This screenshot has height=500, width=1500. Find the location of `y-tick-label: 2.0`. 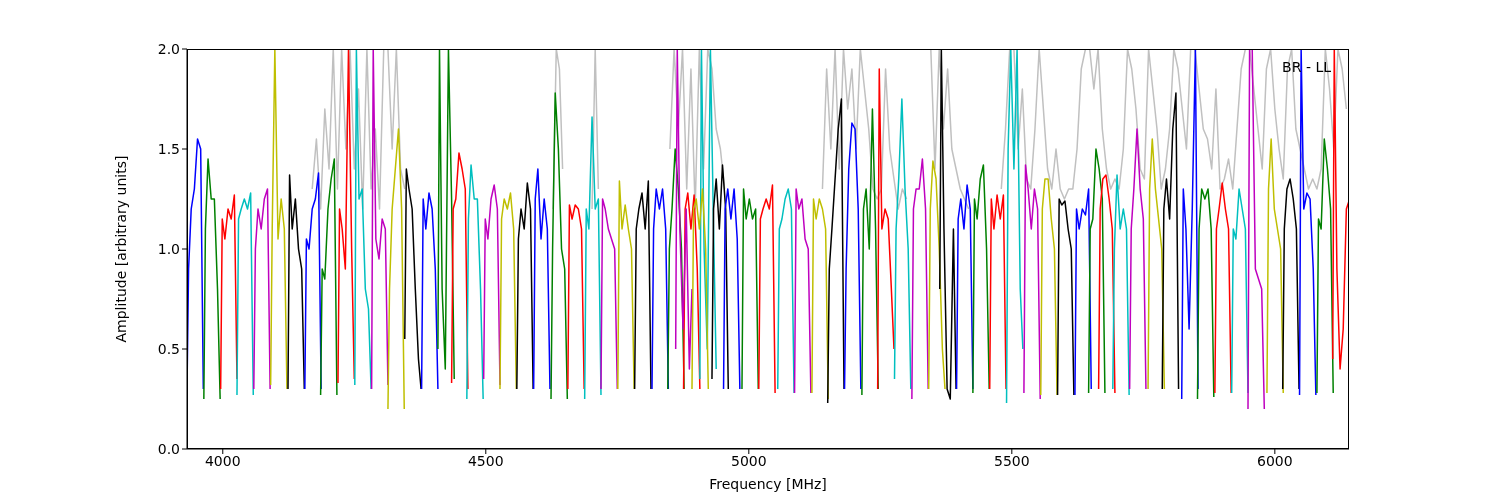

y-tick-label: 2.0 is located at coordinates (168, 48).